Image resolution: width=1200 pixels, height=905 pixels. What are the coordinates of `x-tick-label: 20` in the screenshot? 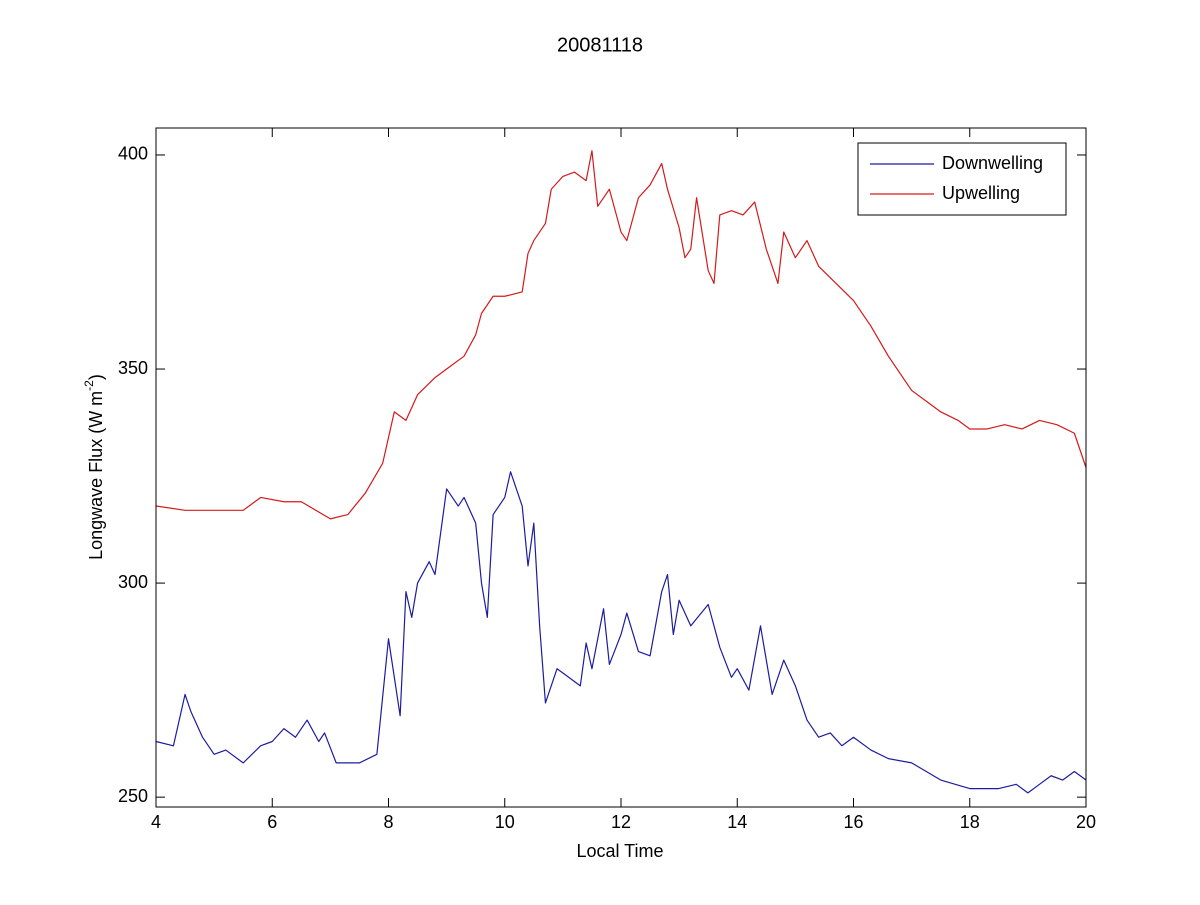 It's located at (1086, 822).